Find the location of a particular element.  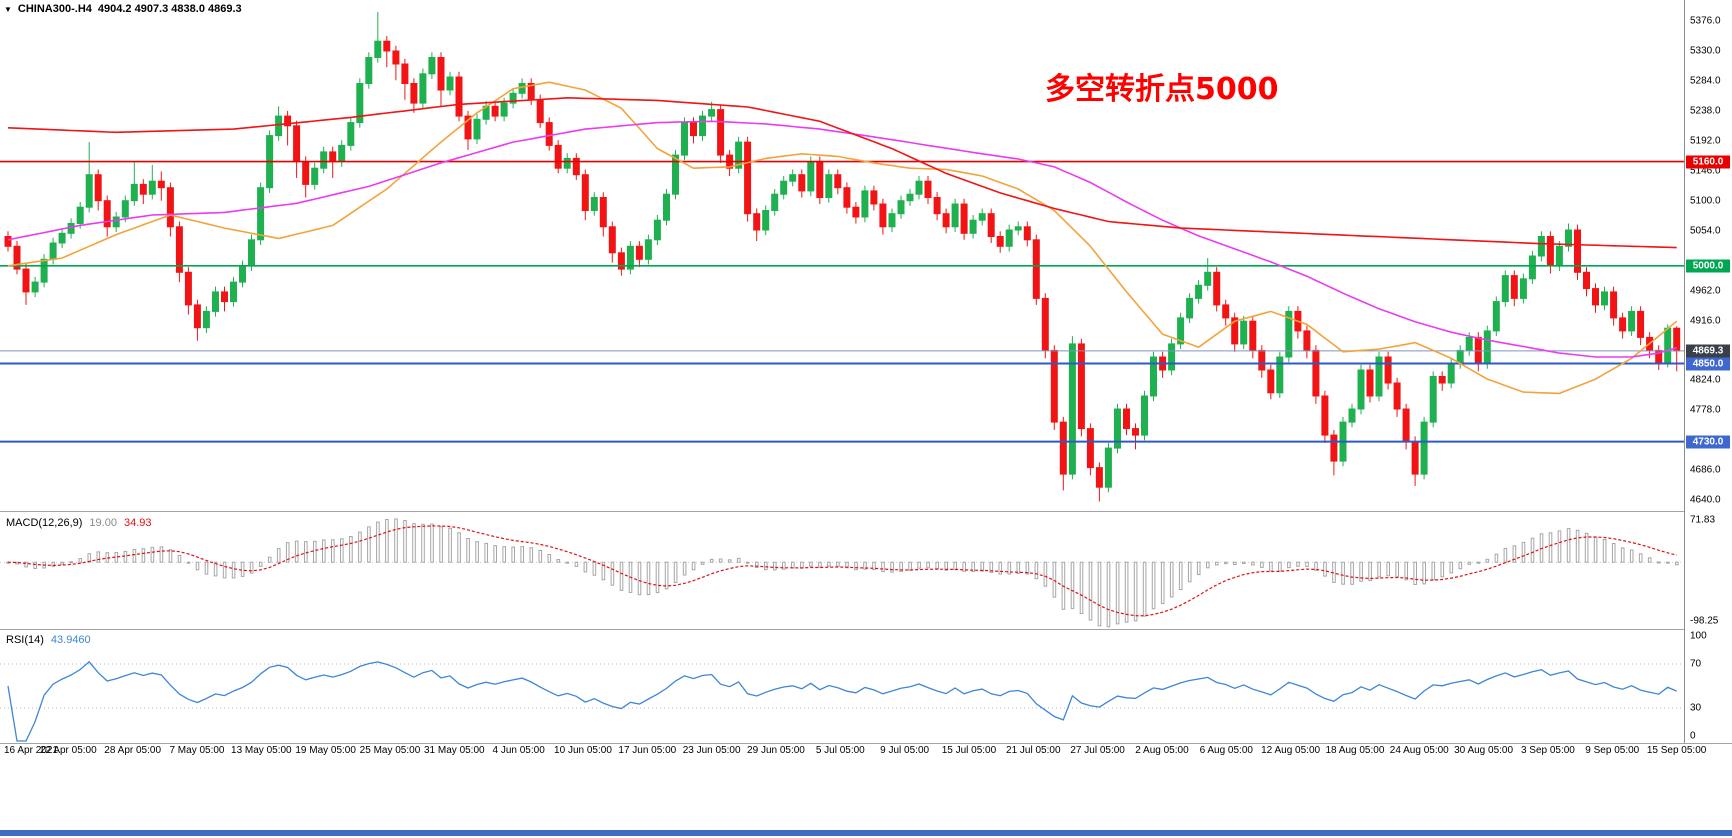

symbol-dropdown-icon: ▼ is located at coordinates (8, 9).